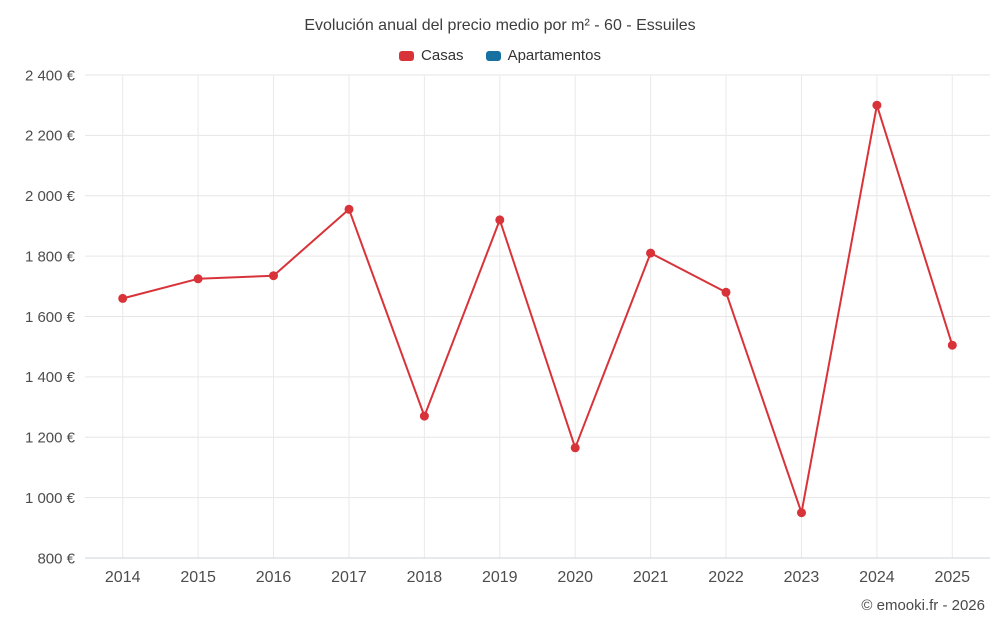  I want to click on legend-item-apartamentos: Apartamentos, so click(543, 55).